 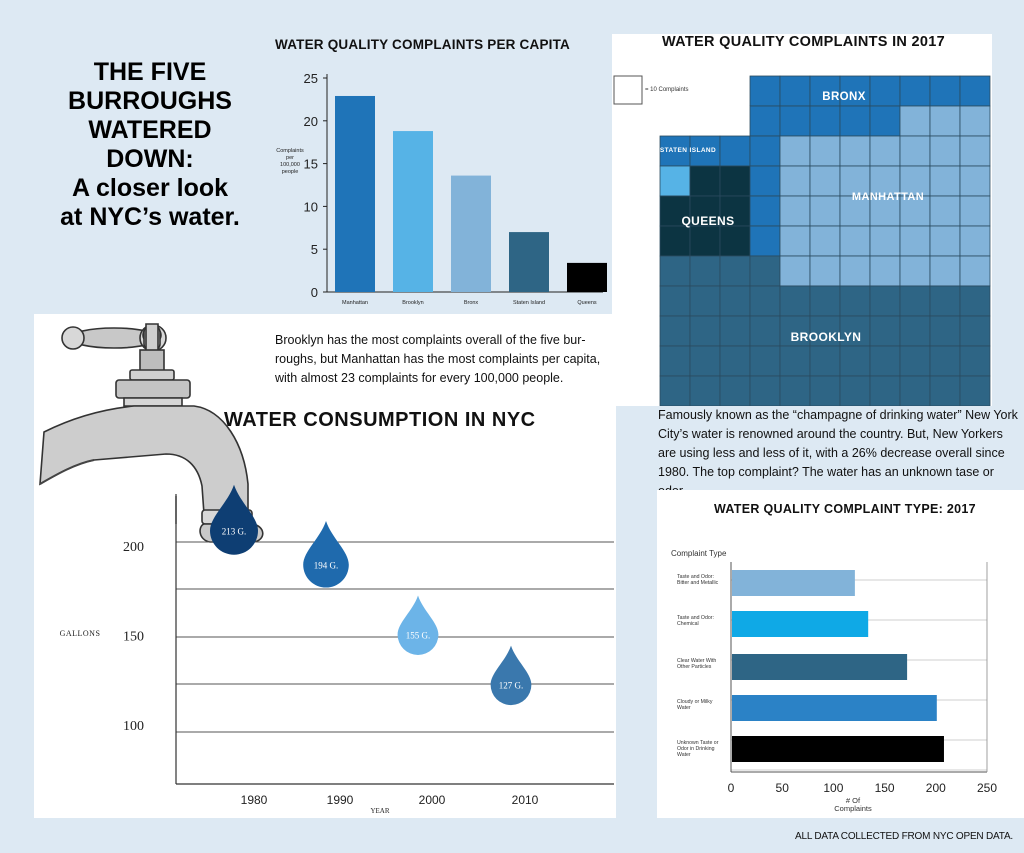 What do you see at coordinates (803, 42) in the screenshot?
I see `grid-chart-title: WATER QUALITY COMPLAINTS IN 2017` at bounding box center [803, 42].